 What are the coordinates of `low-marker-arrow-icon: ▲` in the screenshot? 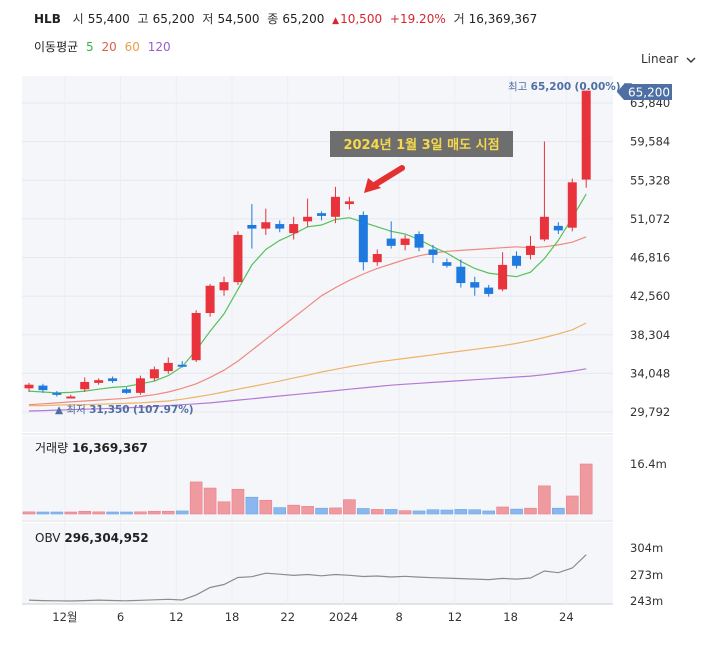 It's located at (59, 410).